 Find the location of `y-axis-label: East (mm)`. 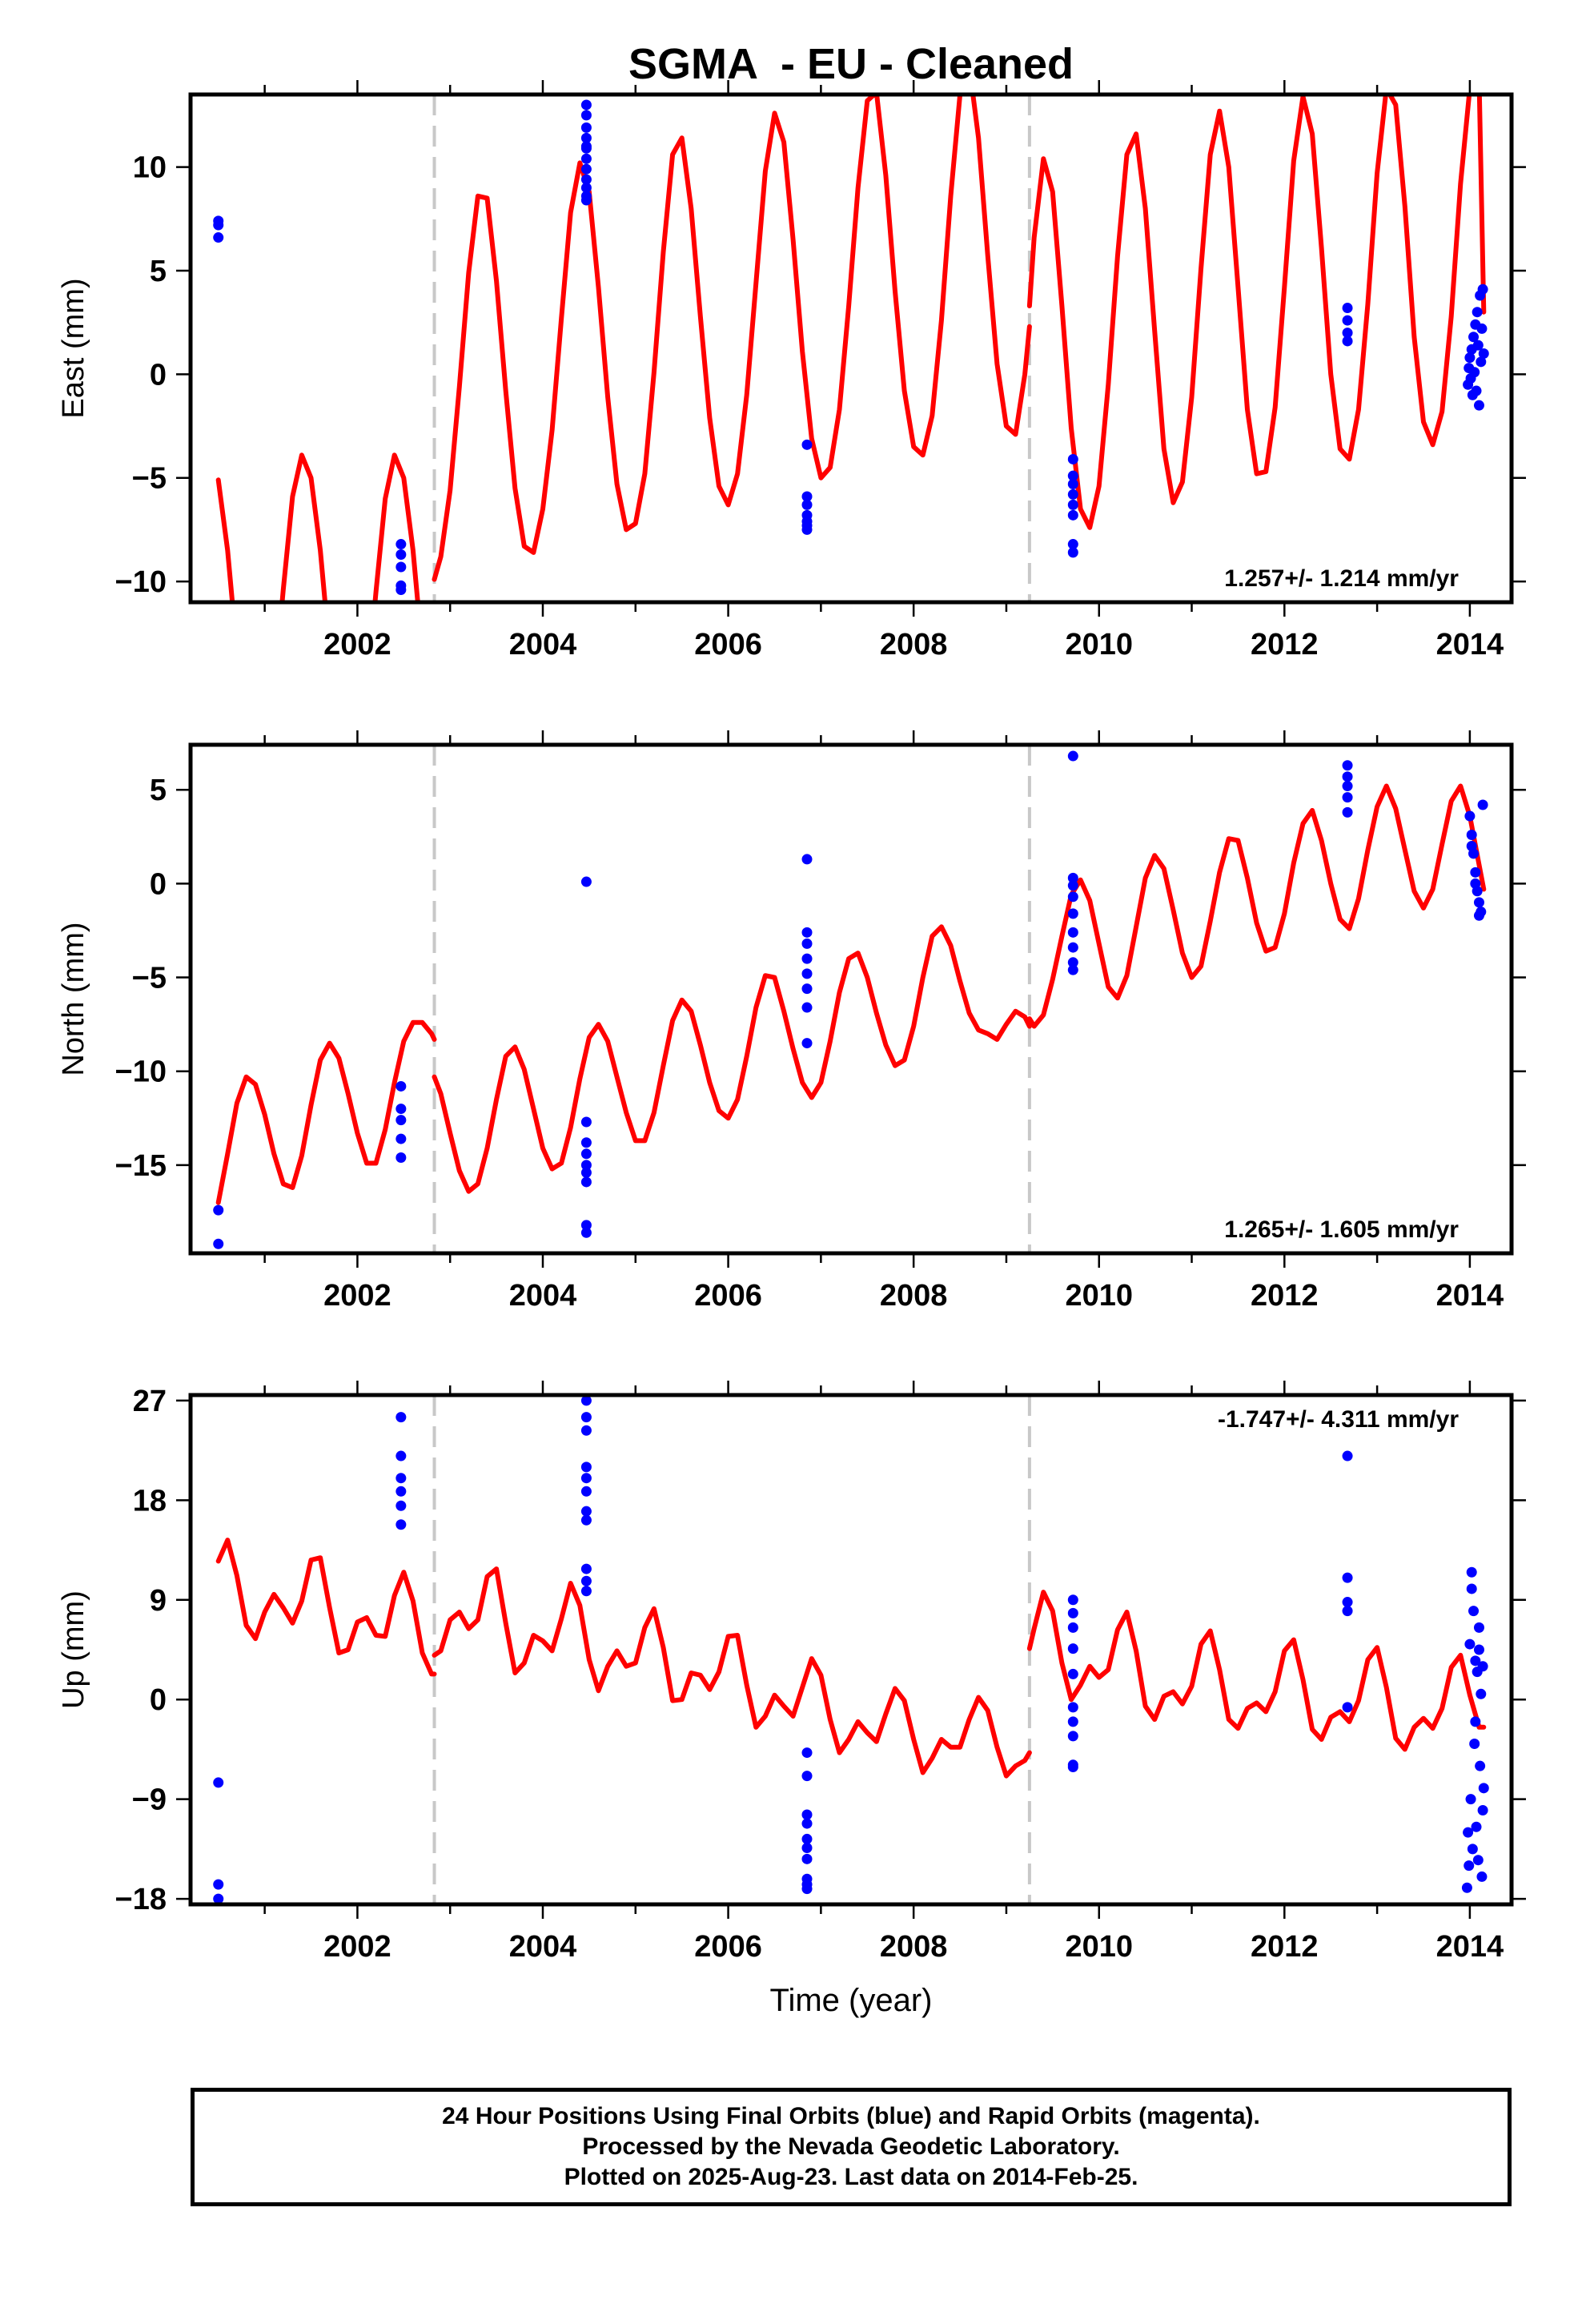

y-axis-label: East (mm) is located at coordinates (74, 348).